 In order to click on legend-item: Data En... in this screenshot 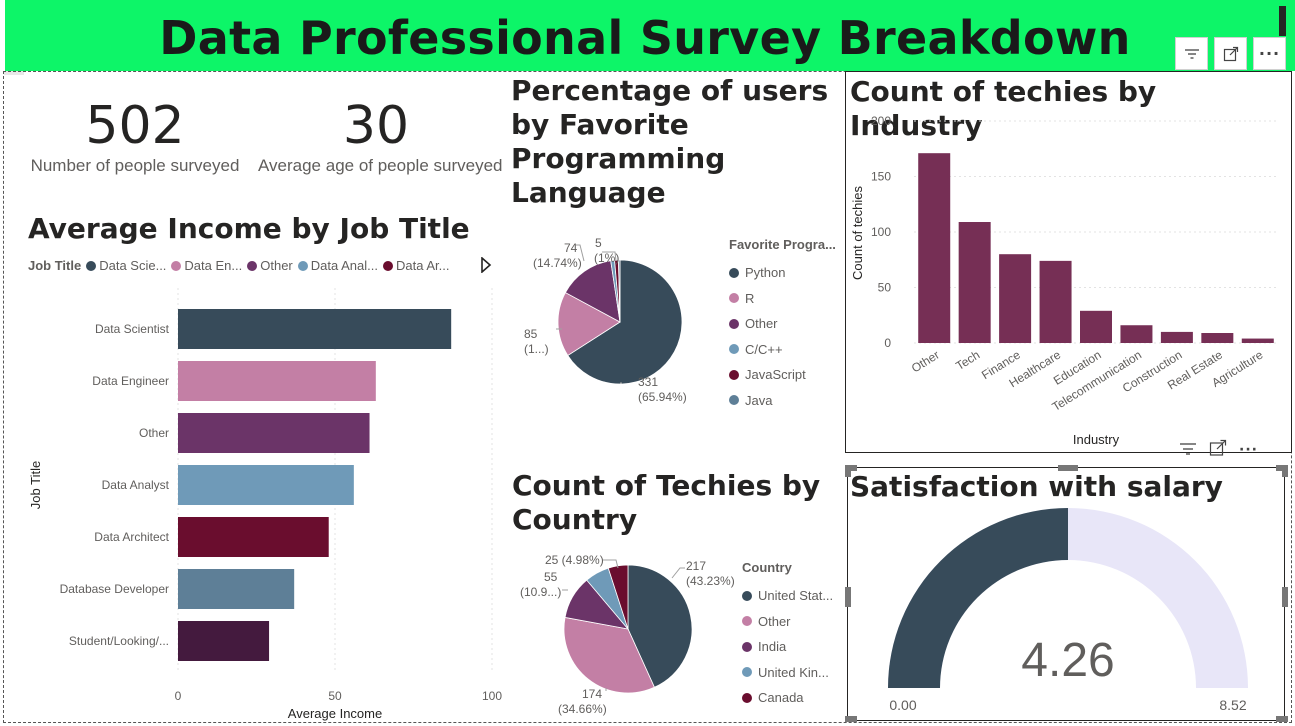, I will do `click(206, 265)`.